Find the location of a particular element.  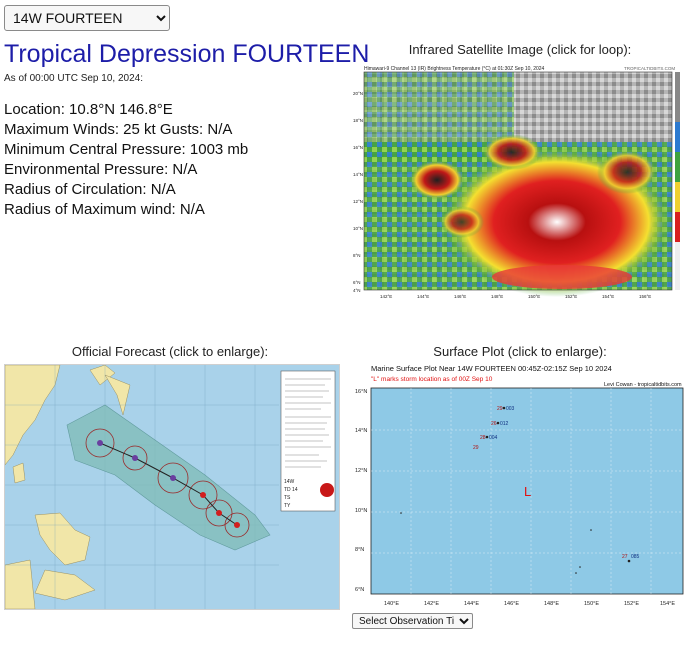

station-pressure: 004 is located at coordinates (493, 438).